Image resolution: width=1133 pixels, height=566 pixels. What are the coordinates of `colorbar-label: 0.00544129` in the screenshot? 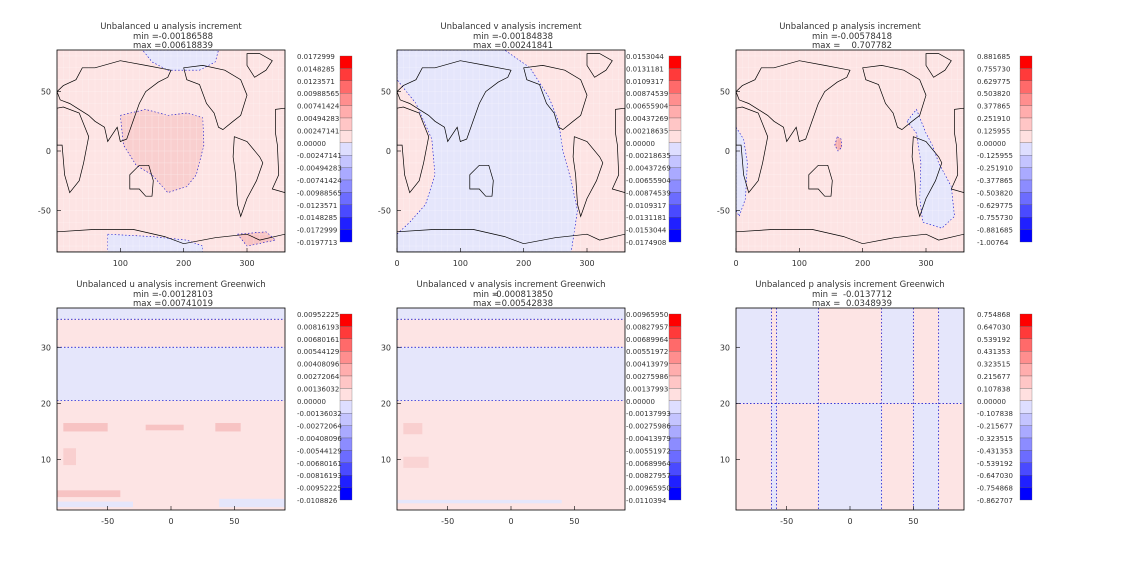 It's located at (318, 352).